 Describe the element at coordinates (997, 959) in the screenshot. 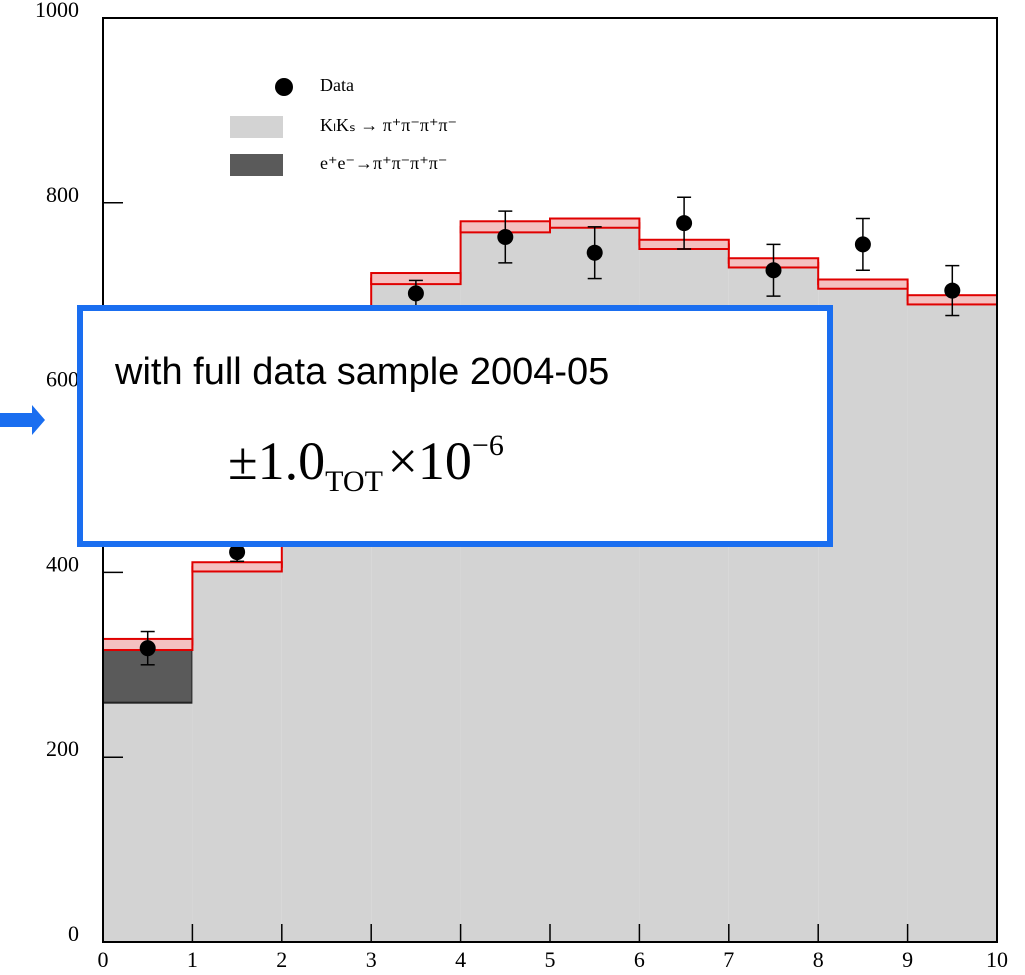

I see `x-tick-label: 10` at that location.